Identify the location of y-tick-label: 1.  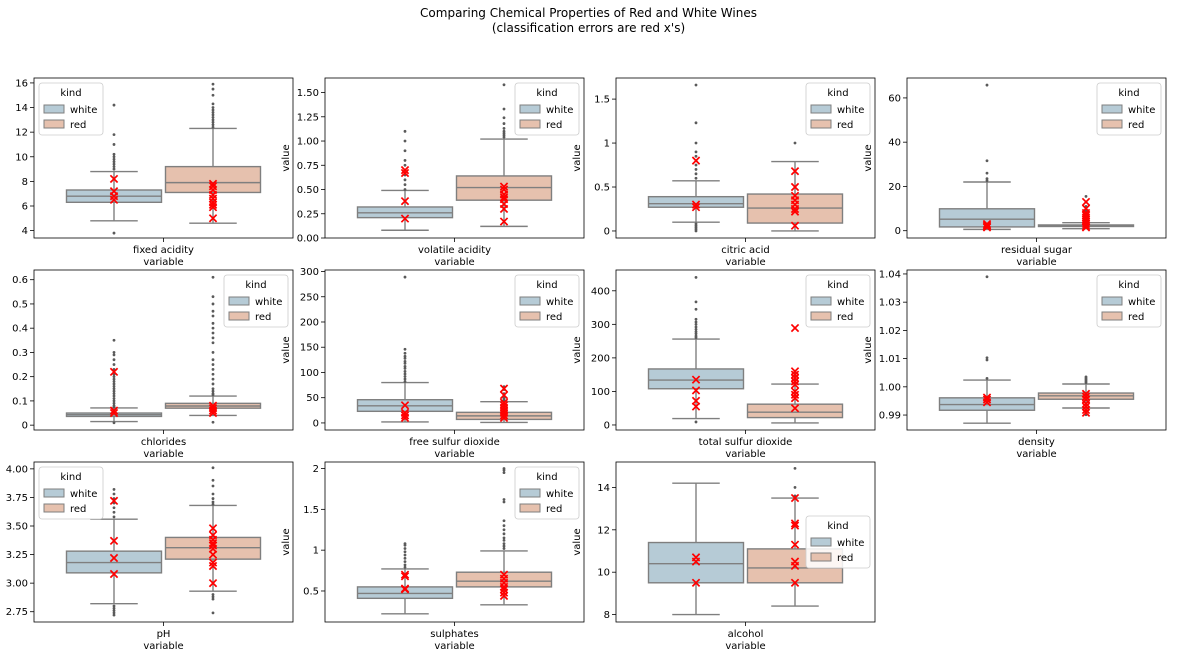
(607, 144).